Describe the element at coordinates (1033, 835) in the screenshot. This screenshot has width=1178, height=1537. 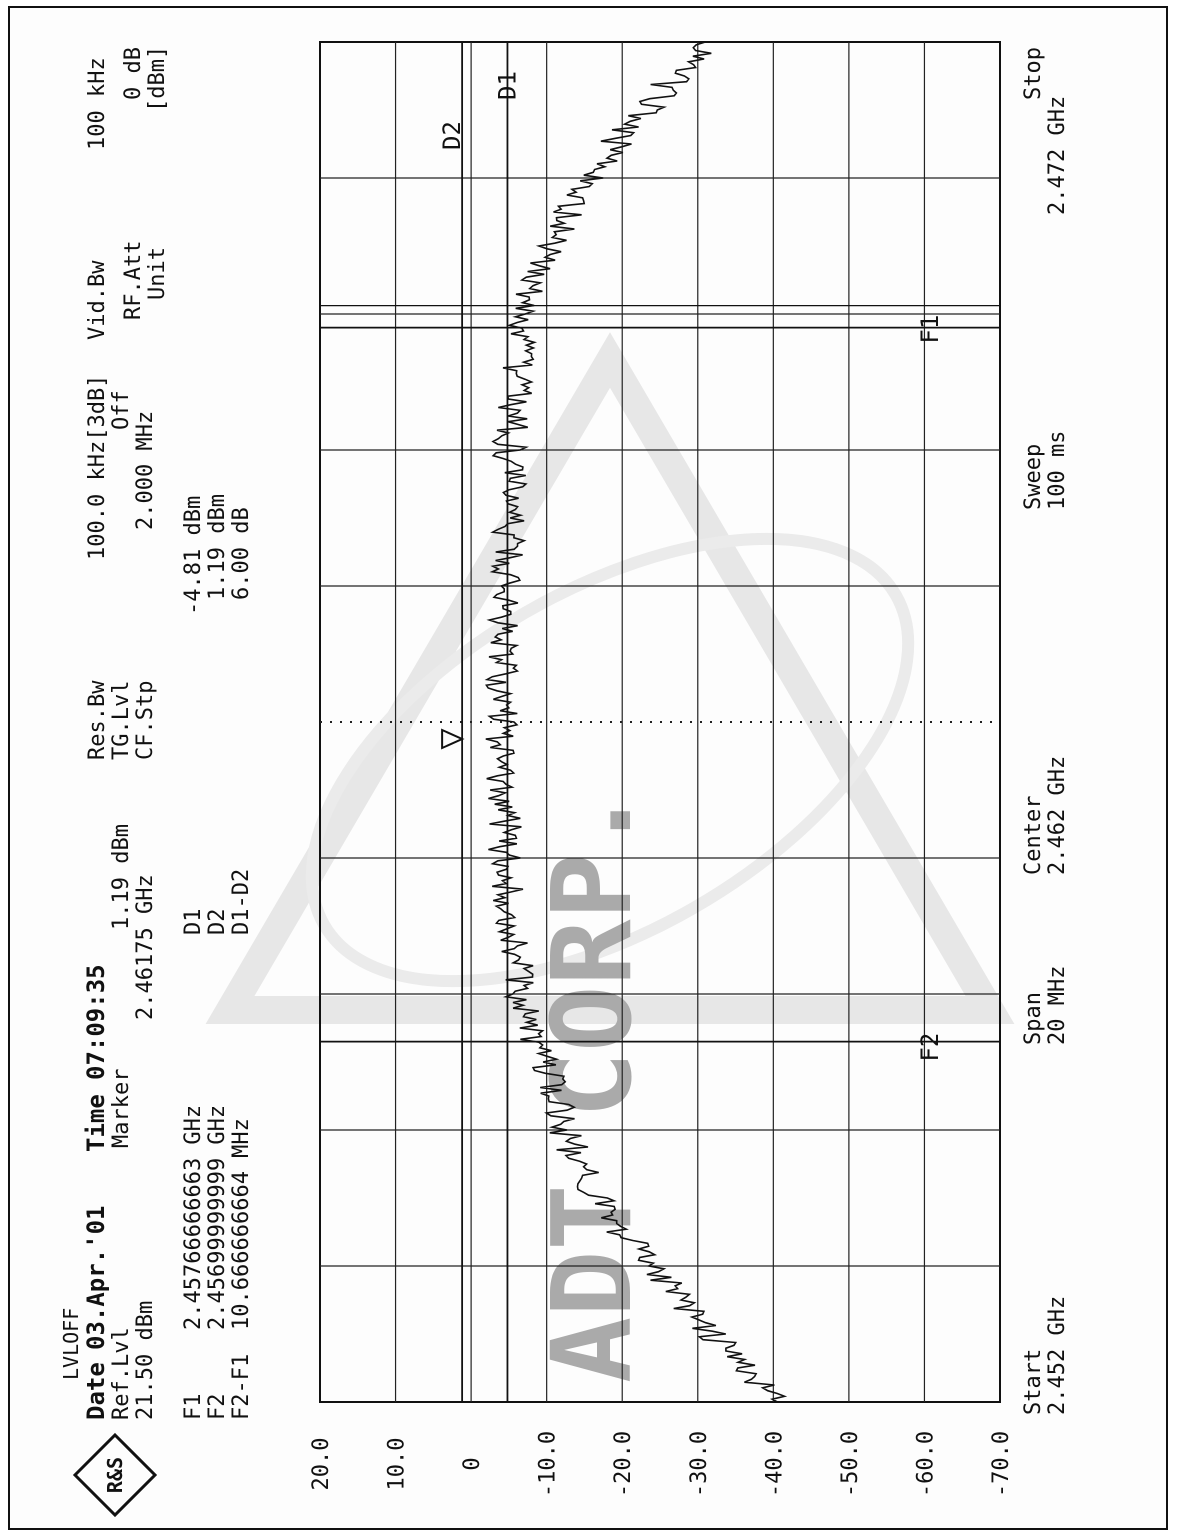
I see `center-label: Center` at that location.